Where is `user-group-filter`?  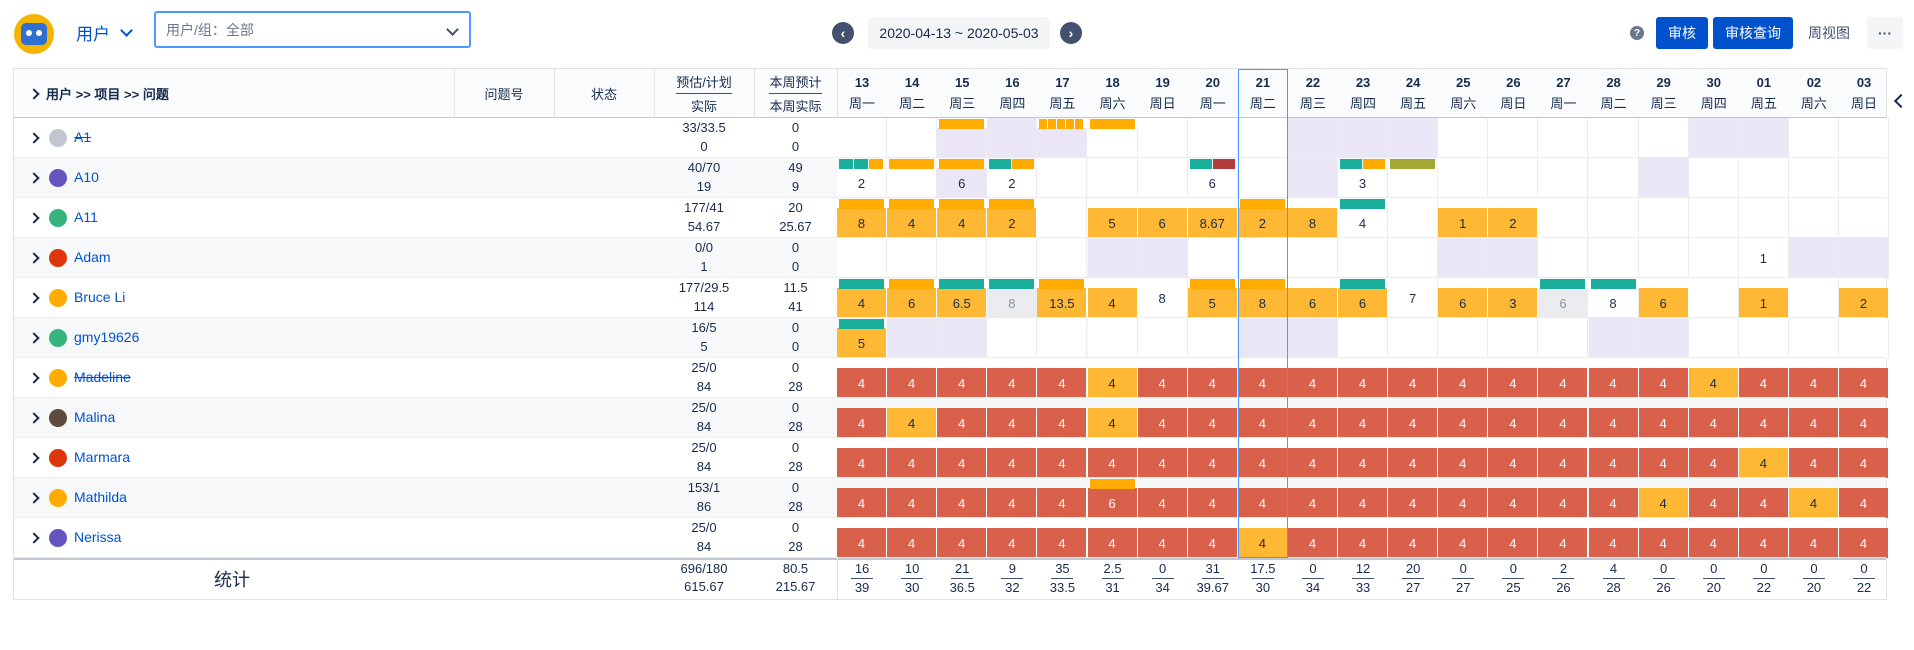
user-group-filter is located at coordinates (312, 29).